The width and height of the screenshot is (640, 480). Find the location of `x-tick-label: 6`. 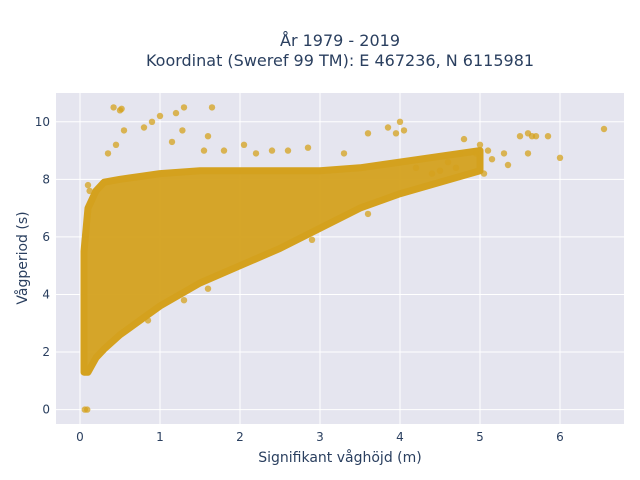

x-tick-label: 6 is located at coordinates (560, 437).